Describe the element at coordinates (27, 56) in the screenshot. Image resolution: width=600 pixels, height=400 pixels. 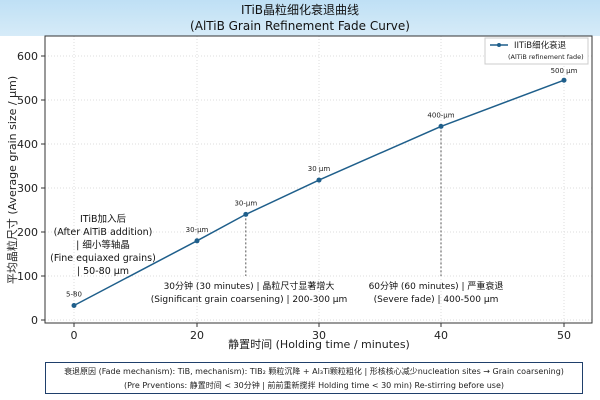
I see `y-tick-label: 600` at that location.